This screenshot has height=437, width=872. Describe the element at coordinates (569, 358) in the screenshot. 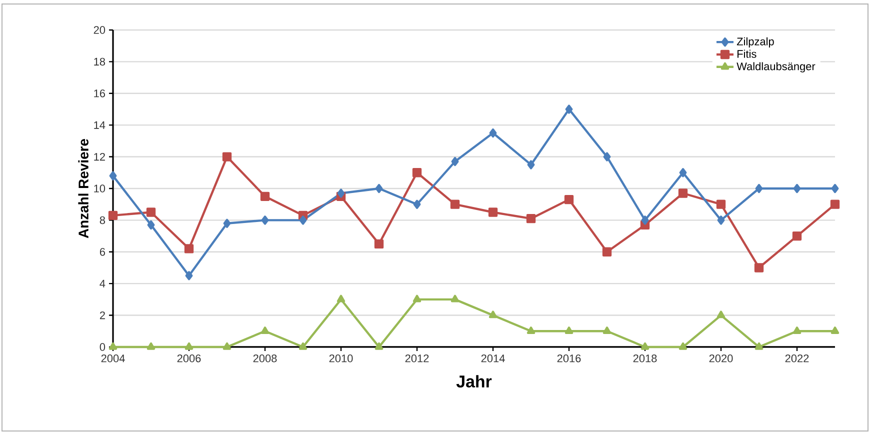

I see `x-tick-label: 2016` at that location.